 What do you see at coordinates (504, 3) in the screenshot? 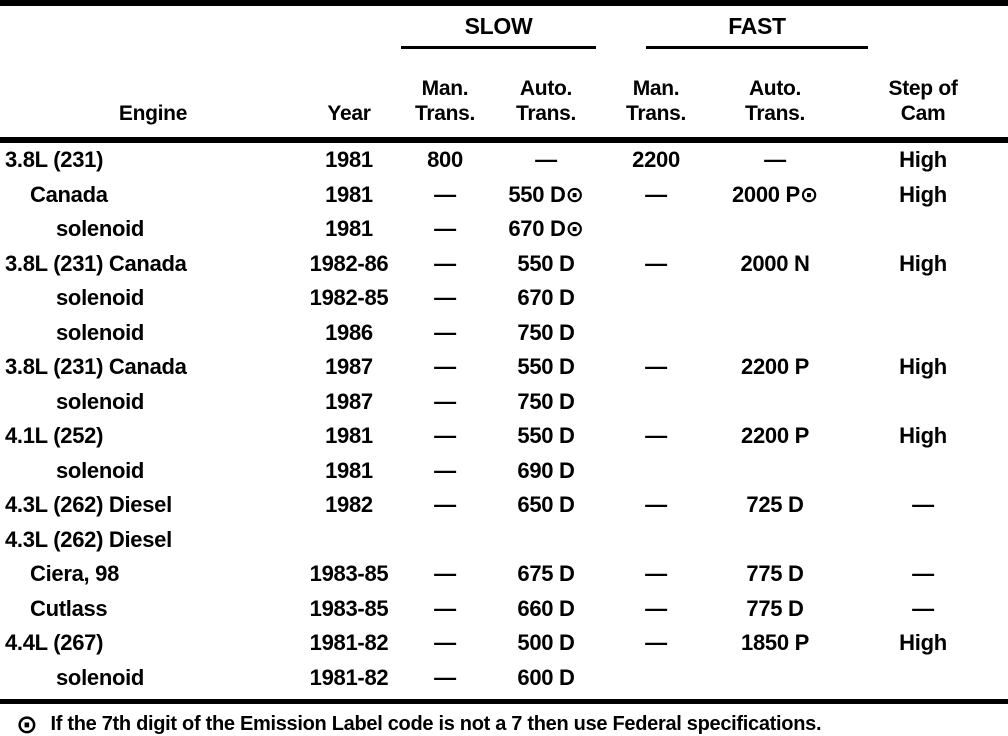
I see `top-rule` at bounding box center [504, 3].